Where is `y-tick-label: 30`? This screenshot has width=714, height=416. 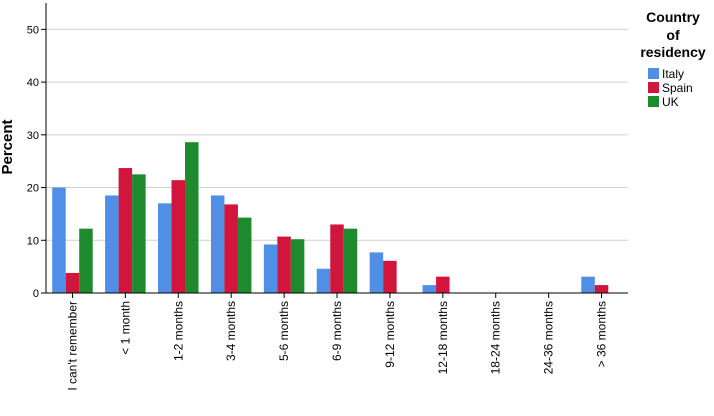 y-tick-label: 30 is located at coordinates (33, 136).